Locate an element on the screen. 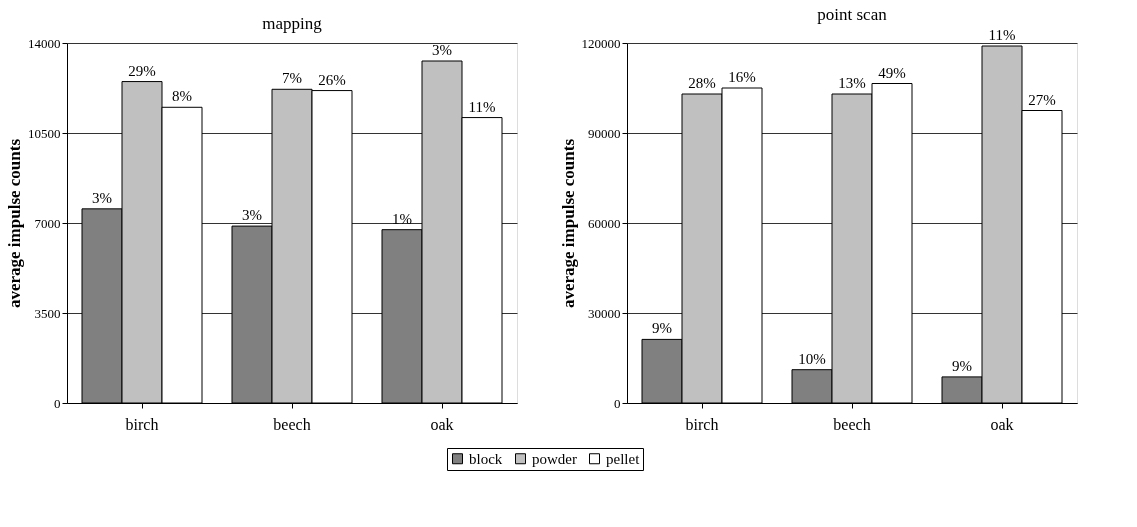 This screenshot has height=527, width=1137. y-tick-label: 3500 is located at coordinates (47, 313).